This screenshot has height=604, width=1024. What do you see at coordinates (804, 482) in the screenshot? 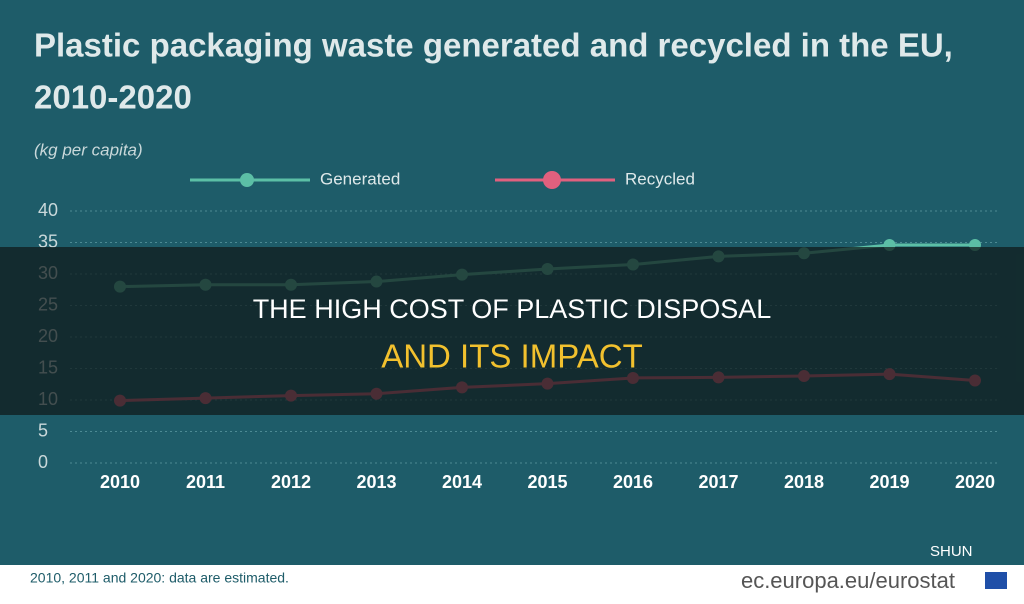
I see `x-tick-label: 2018` at bounding box center [804, 482].